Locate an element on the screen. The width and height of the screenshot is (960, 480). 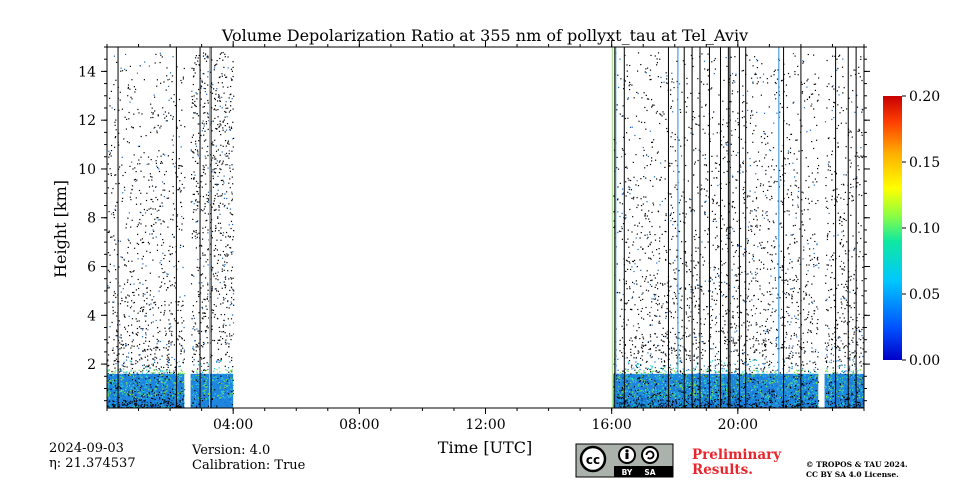
colorbar is located at coordinates (892, 228).